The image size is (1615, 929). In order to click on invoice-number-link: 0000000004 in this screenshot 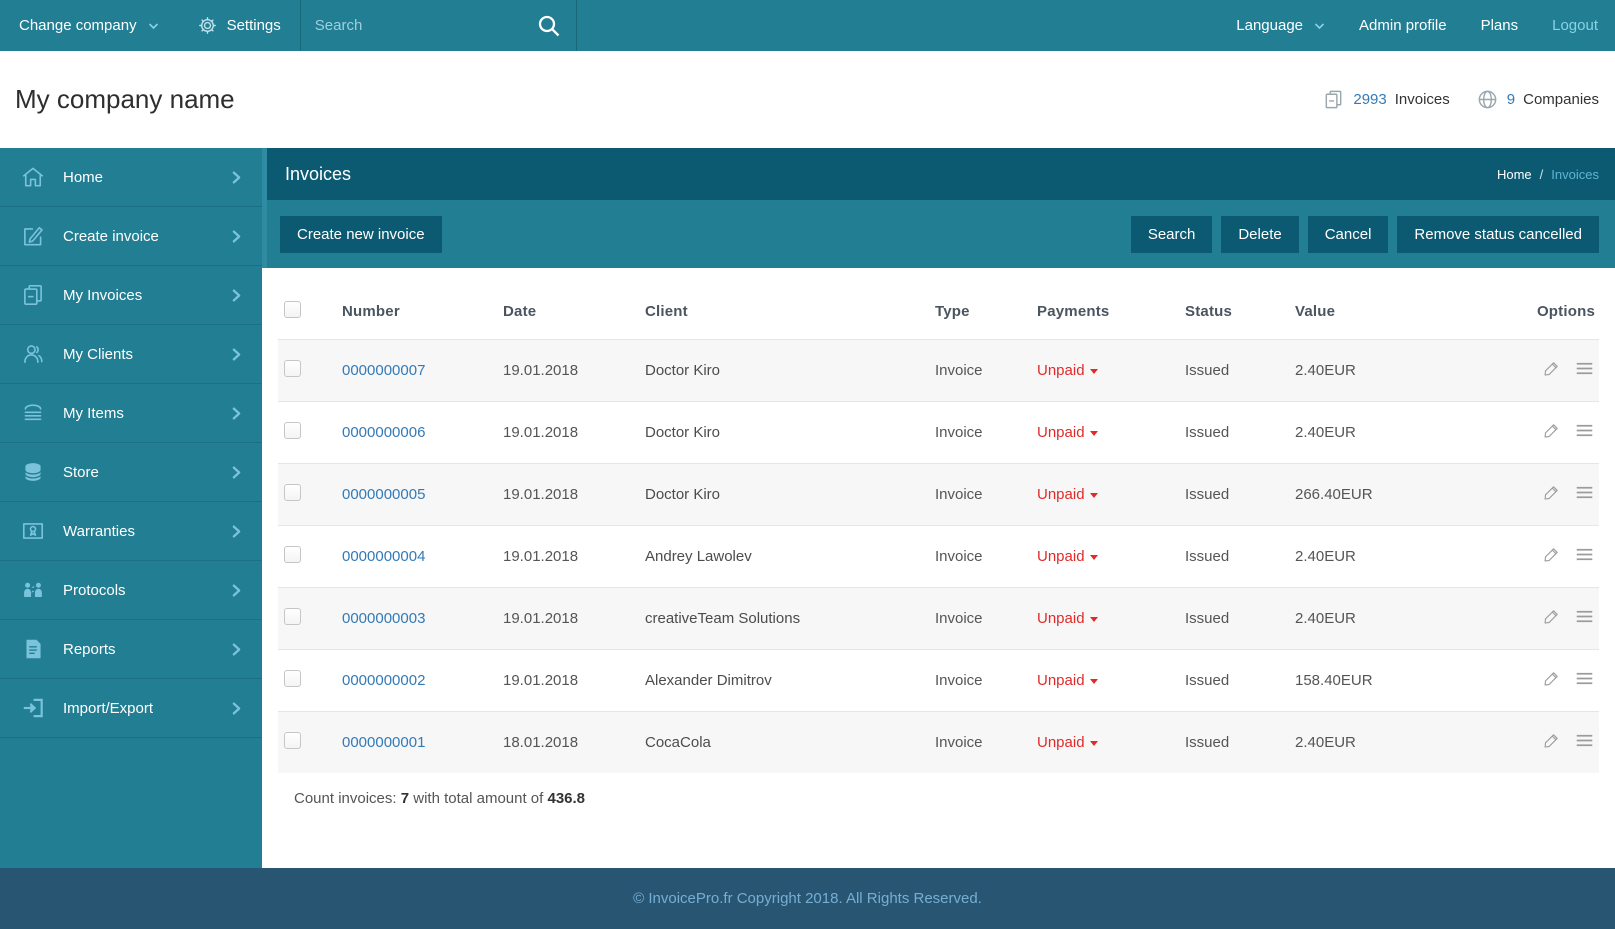, I will do `click(384, 556)`.